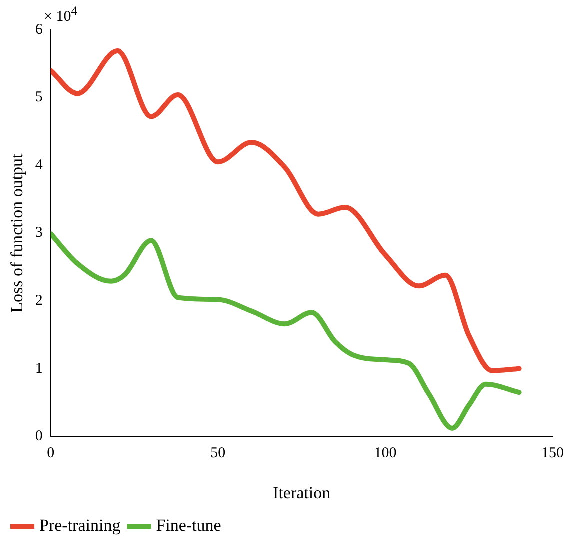 This screenshot has height=545, width=567. I want to click on x-tick-label: 0, so click(51, 454).